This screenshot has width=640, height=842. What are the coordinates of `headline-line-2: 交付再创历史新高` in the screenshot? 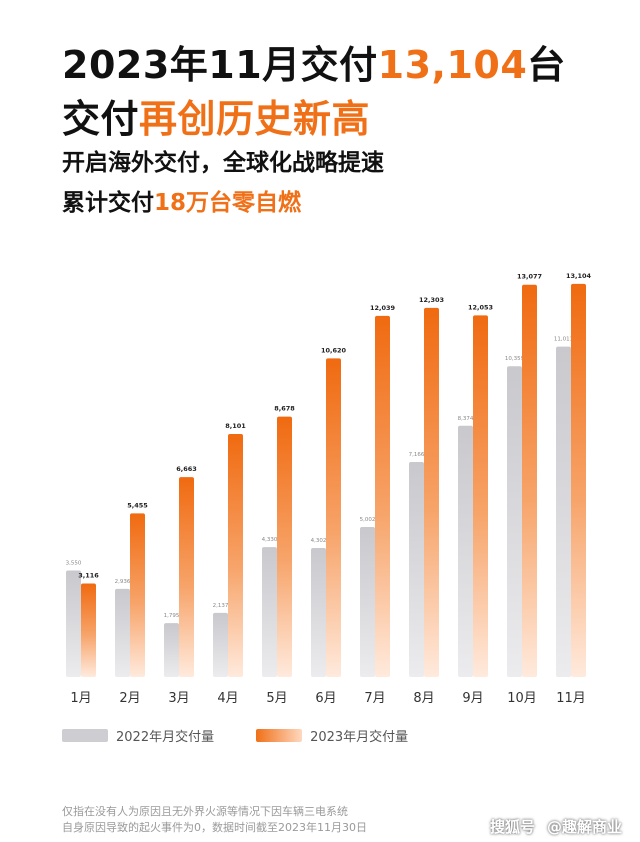 It's located at (216, 119).